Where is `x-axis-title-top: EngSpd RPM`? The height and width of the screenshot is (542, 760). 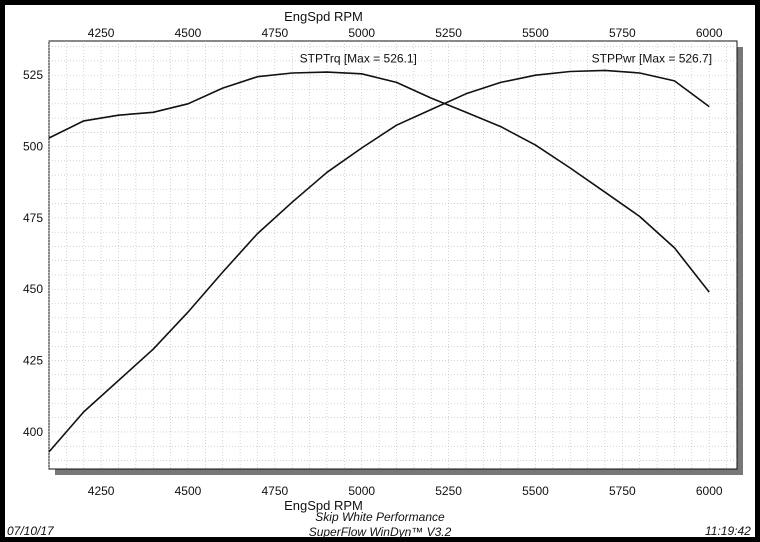
x-axis-title-top: EngSpd RPM is located at coordinates (323, 16).